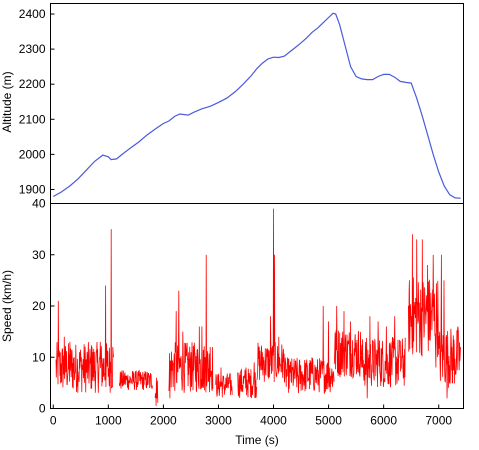 The height and width of the screenshot is (450, 479). I want to click on time-x-tick-label: 1000, so click(108, 421).